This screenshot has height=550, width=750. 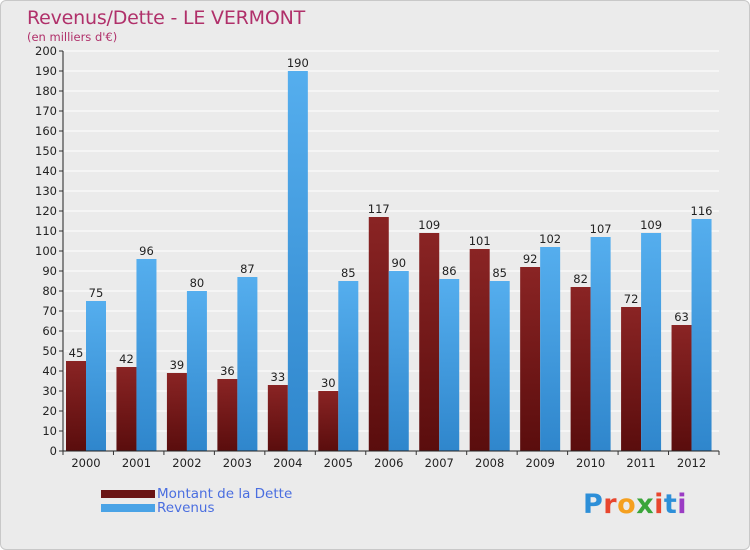 I want to click on x-tick-label: 2006, so click(x=388, y=463).